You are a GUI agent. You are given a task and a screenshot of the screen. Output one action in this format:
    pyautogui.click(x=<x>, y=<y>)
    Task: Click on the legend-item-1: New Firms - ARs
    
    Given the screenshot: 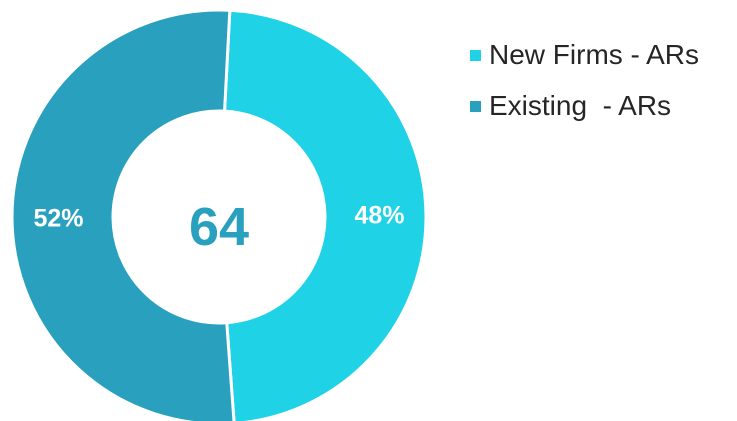 What is the action you would take?
    pyautogui.click(x=584, y=55)
    